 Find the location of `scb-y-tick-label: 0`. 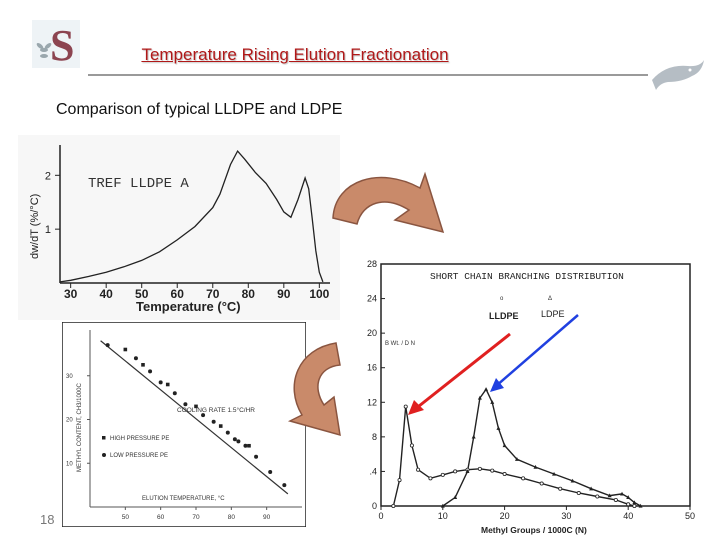

scb-y-tick-label: 0 is located at coordinates (374, 506).